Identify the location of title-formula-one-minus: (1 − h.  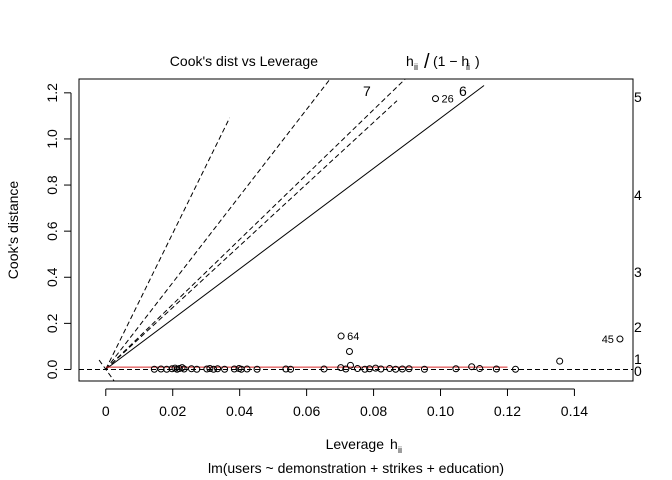
(451, 61).